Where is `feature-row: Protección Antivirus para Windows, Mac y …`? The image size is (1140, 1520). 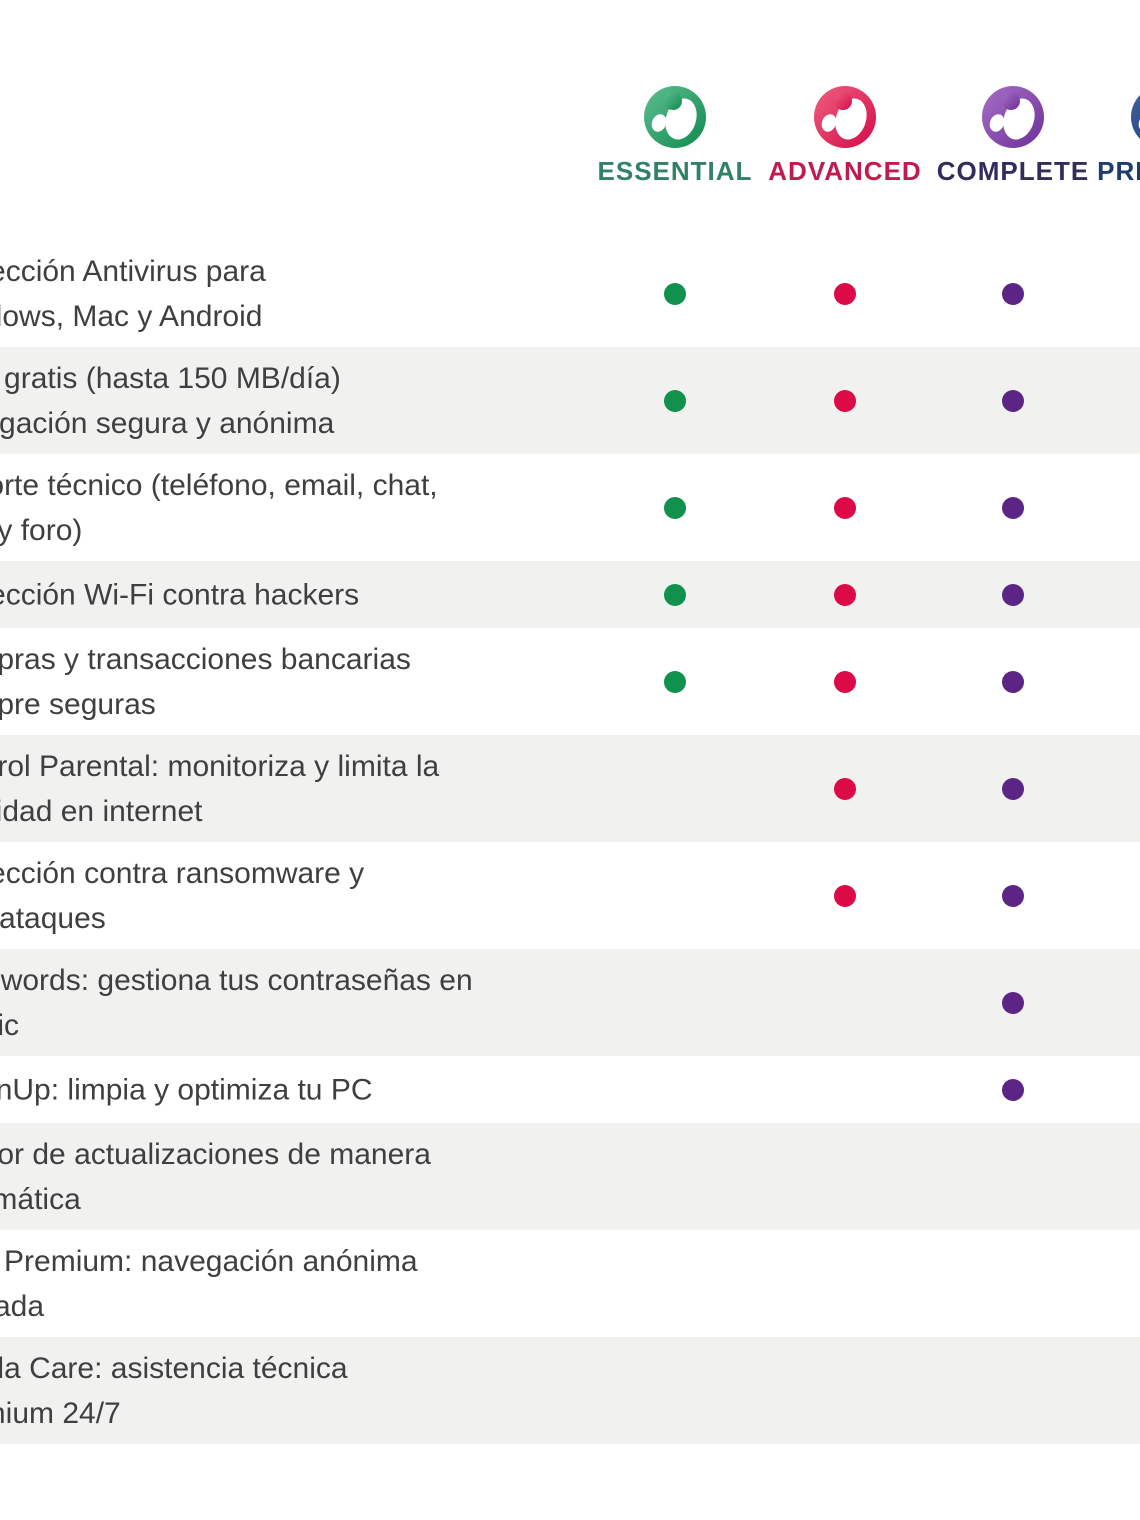
feature-row: Protección Antivirus para Windows, Mac y … is located at coordinates (570, 293).